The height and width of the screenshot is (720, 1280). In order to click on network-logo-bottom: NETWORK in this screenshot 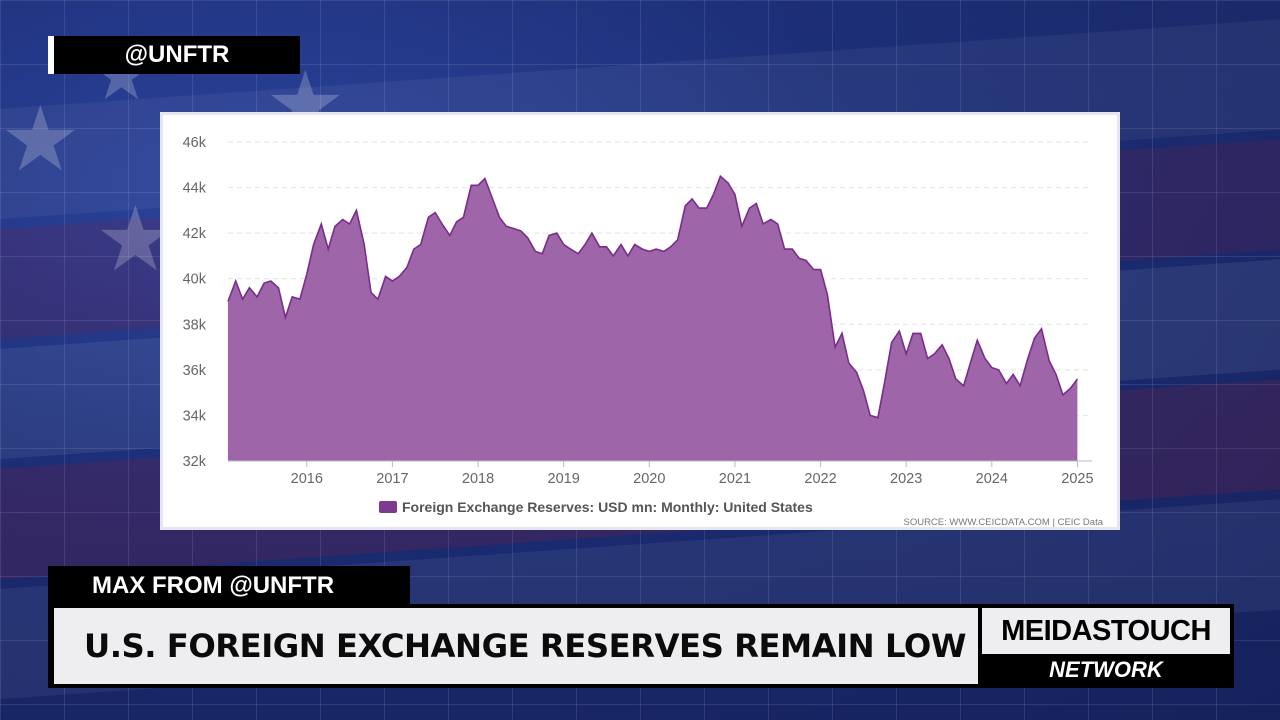, I will do `click(1106, 670)`.